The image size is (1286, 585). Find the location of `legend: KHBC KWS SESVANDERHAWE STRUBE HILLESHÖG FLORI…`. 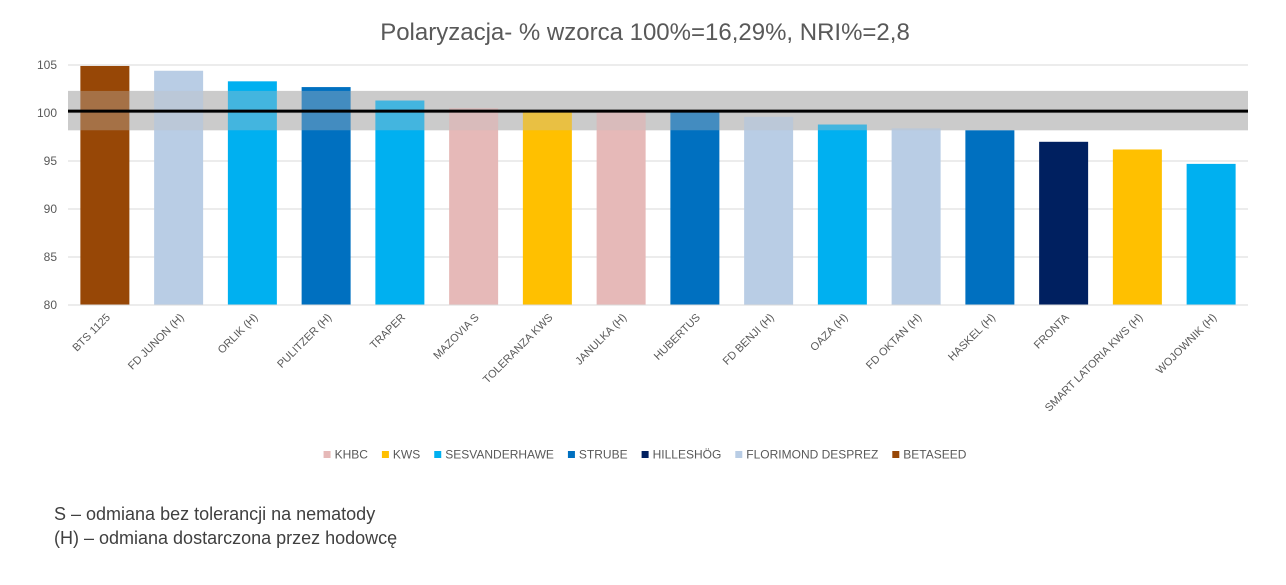

legend: KHBC KWS SESVANDERHAWE STRUBE HILLESHÖG FLORI… is located at coordinates (645, 455).